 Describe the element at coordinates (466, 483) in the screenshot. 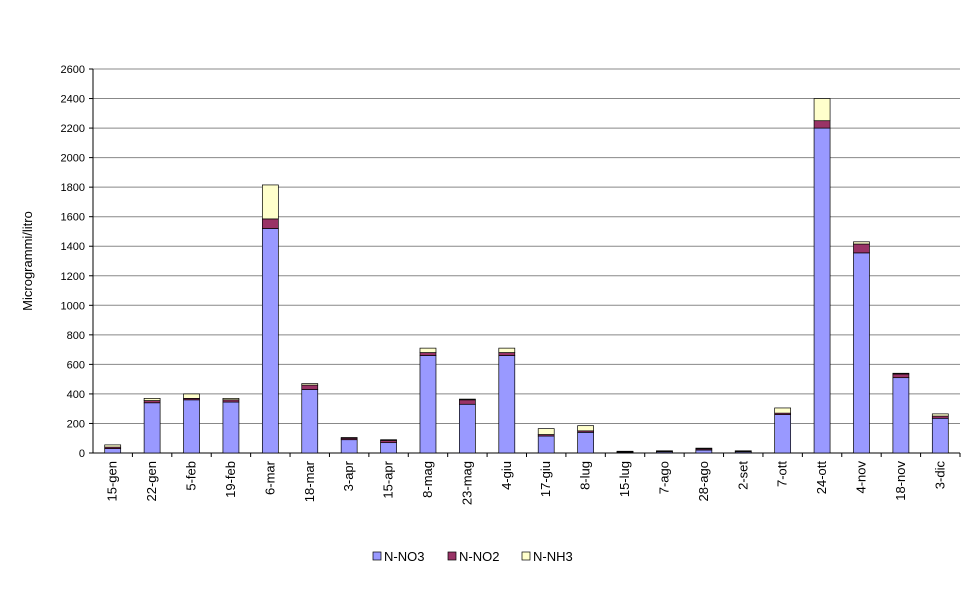

I see `x-tick-label: 23-mag` at that location.